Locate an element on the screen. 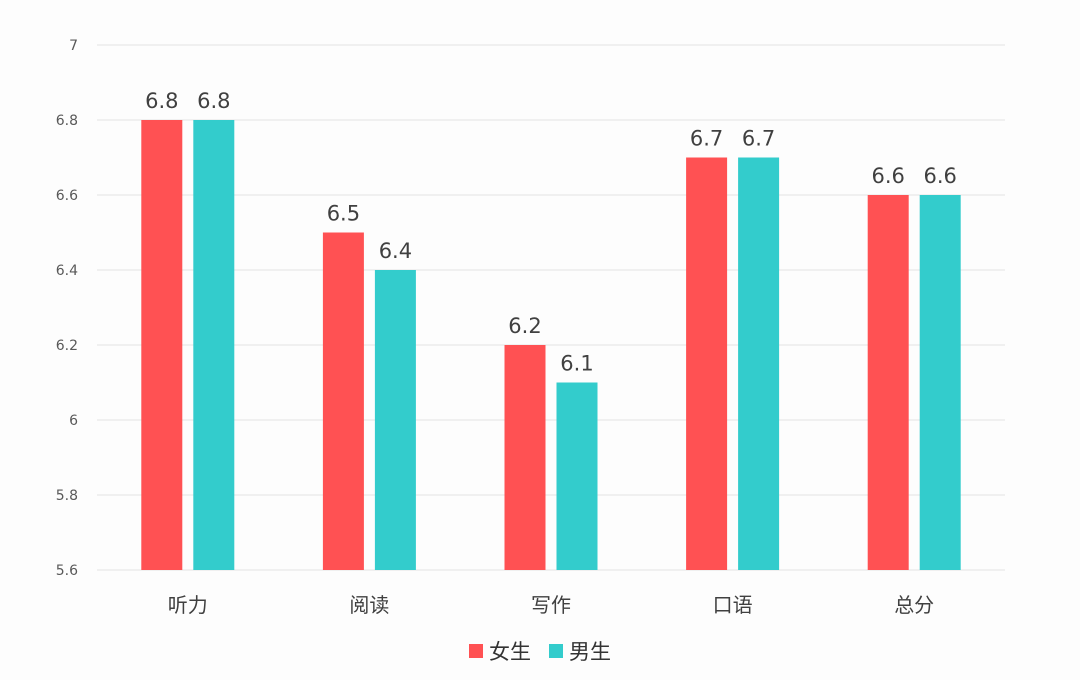 This screenshot has width=1080, height=680. y-tick-label: 6 is located at coordinates (73, 421).